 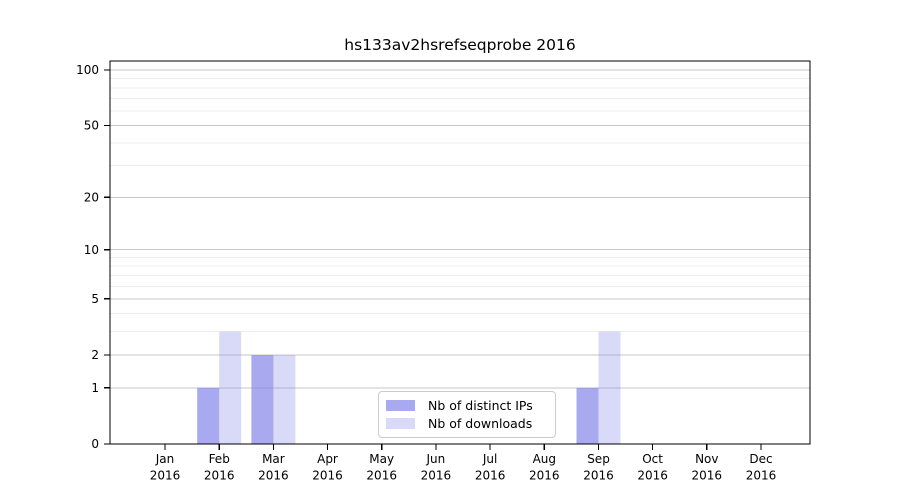 I want to click on bar-mar-downloads, so click(x=284, y=399).